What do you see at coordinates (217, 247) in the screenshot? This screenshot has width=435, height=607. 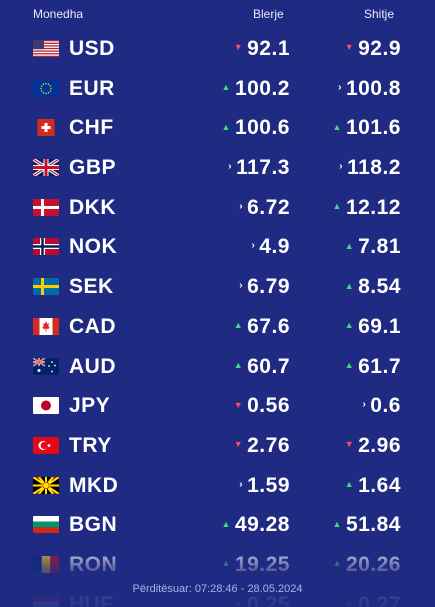 I see `currency-row-nok: NOK › 4.9 ▲ 7.81` at bounding box center [217, 247].